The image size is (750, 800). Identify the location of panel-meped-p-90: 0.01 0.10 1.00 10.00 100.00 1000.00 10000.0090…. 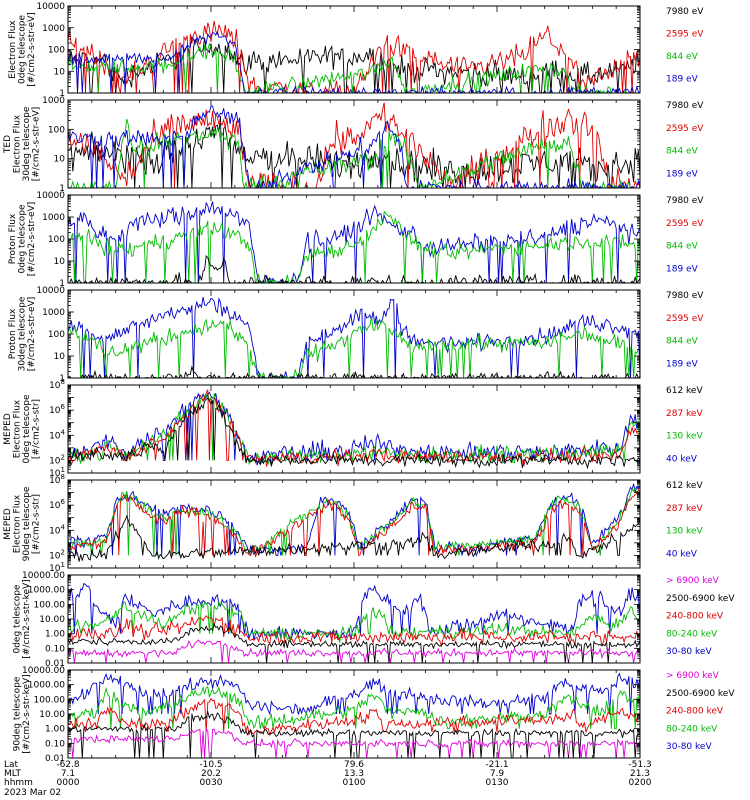
(374, 715).